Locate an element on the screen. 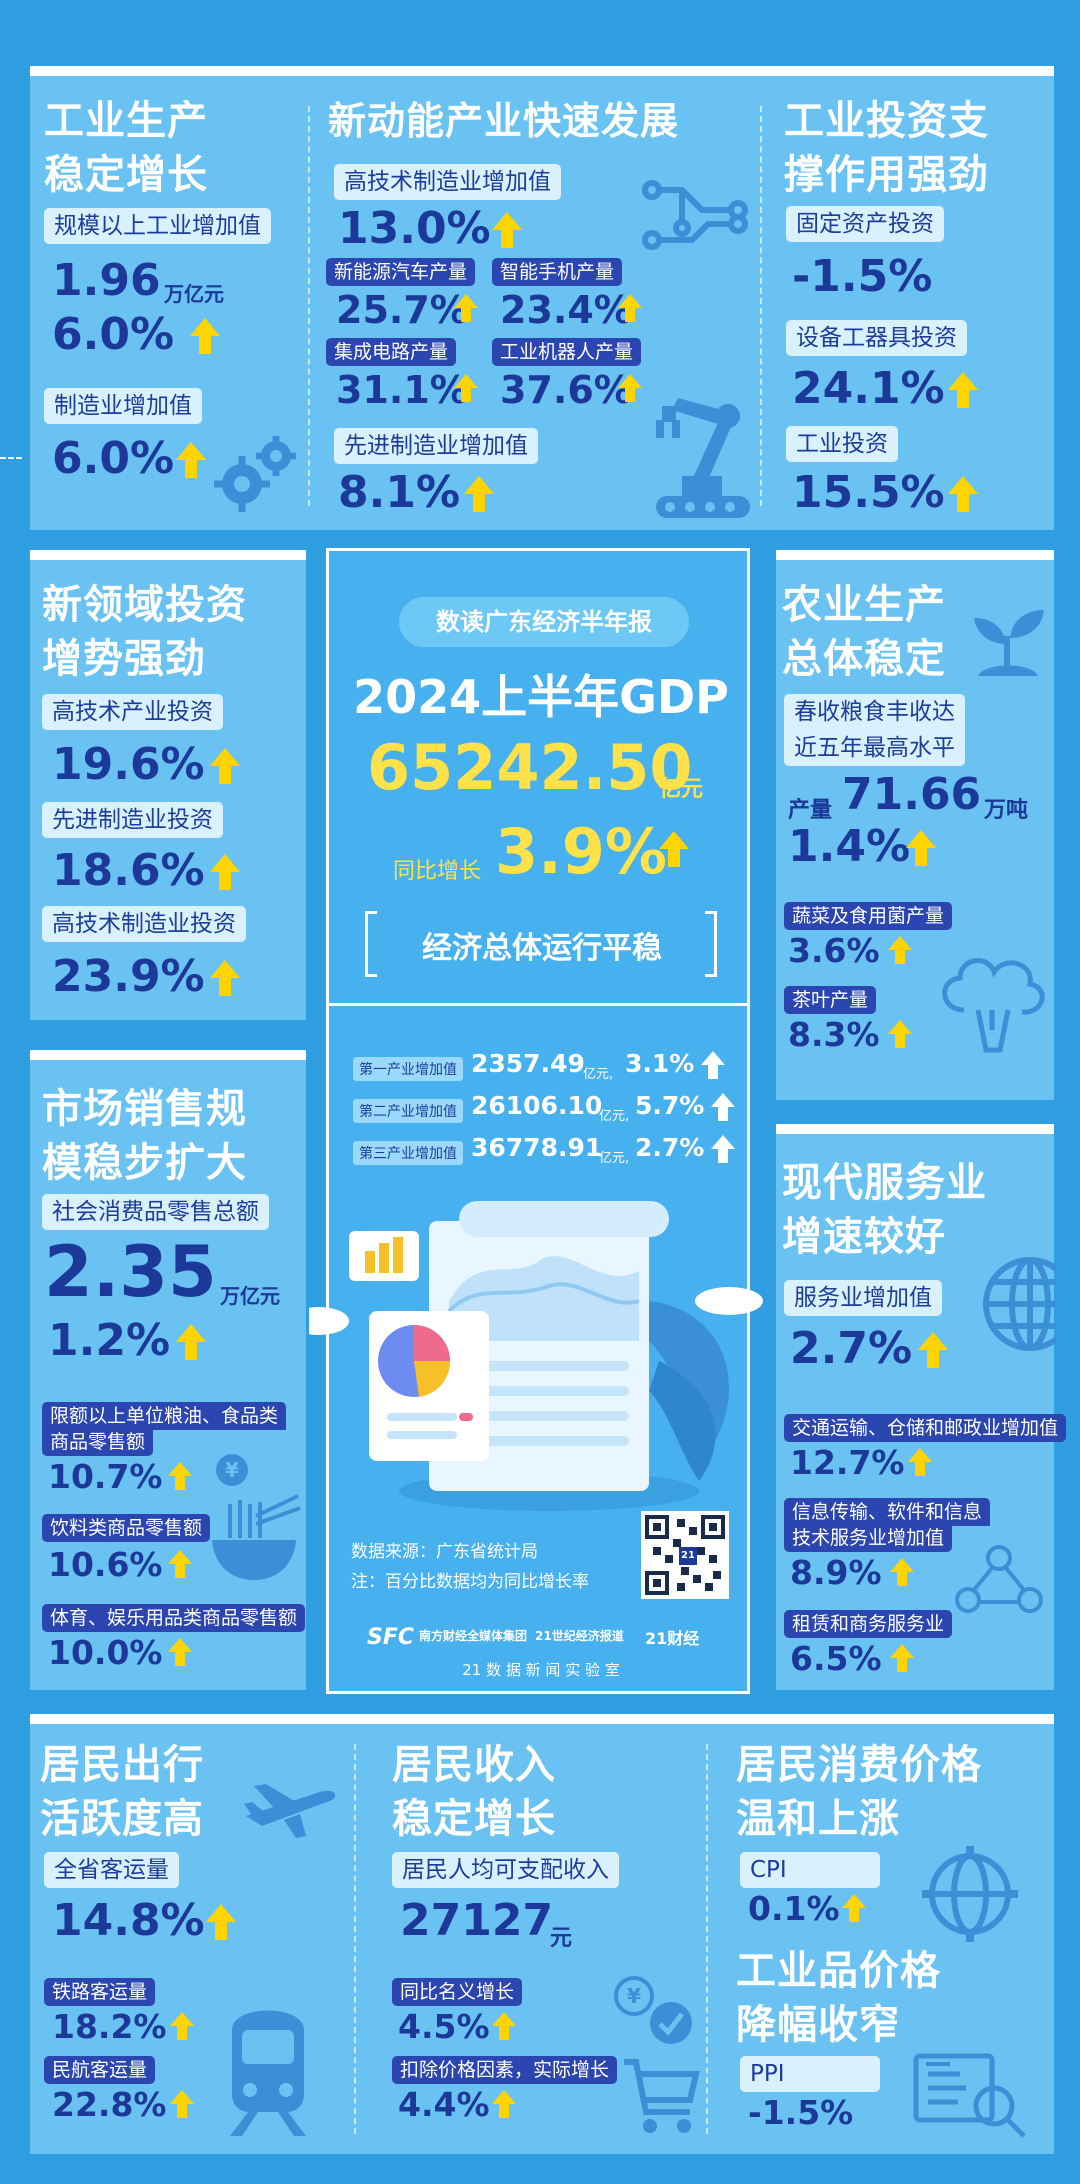 Image resolution: width=1080 pixels, height=2184 pixels. investment-fixed-label: 固定资产投资 is located at coordinates (865, 224).